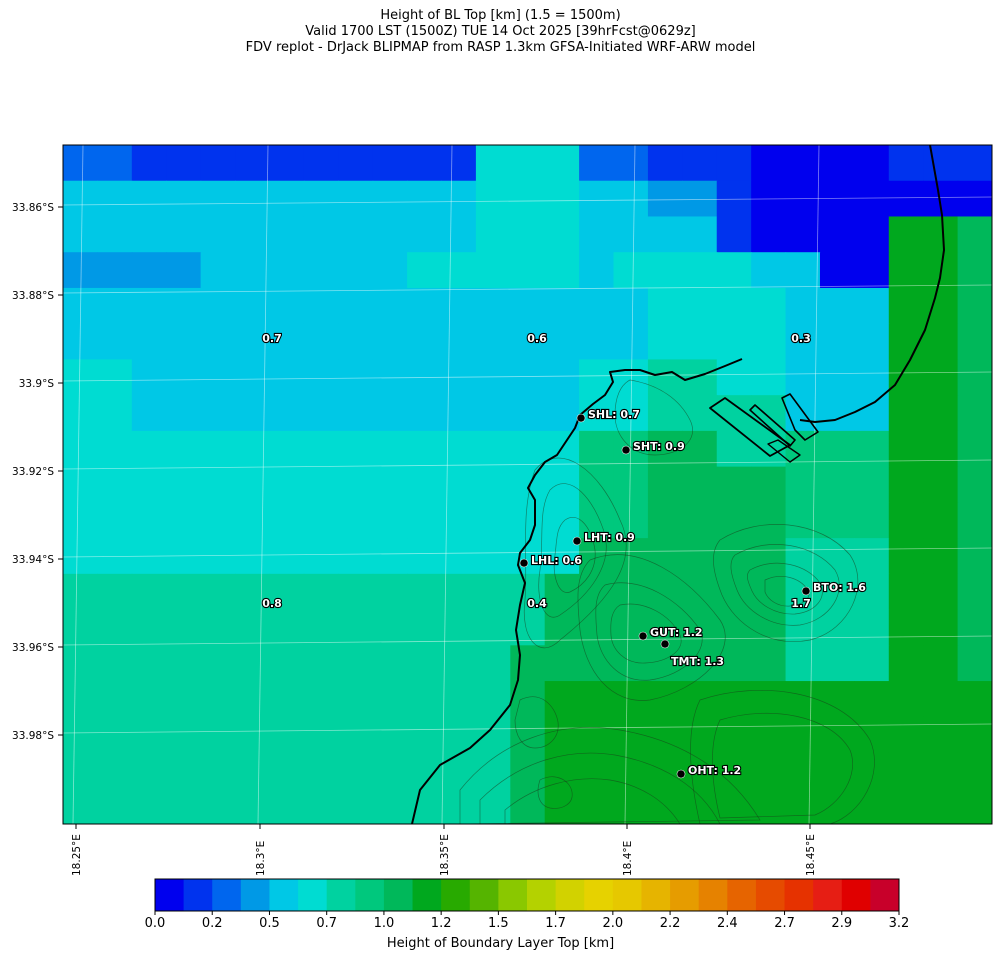 This screenshot has width=1001, height=962. What do you see at coordinates (33, 296) in the screenshot?
I see `lat-label: 33.88°S` at bounding box center [33, 296].